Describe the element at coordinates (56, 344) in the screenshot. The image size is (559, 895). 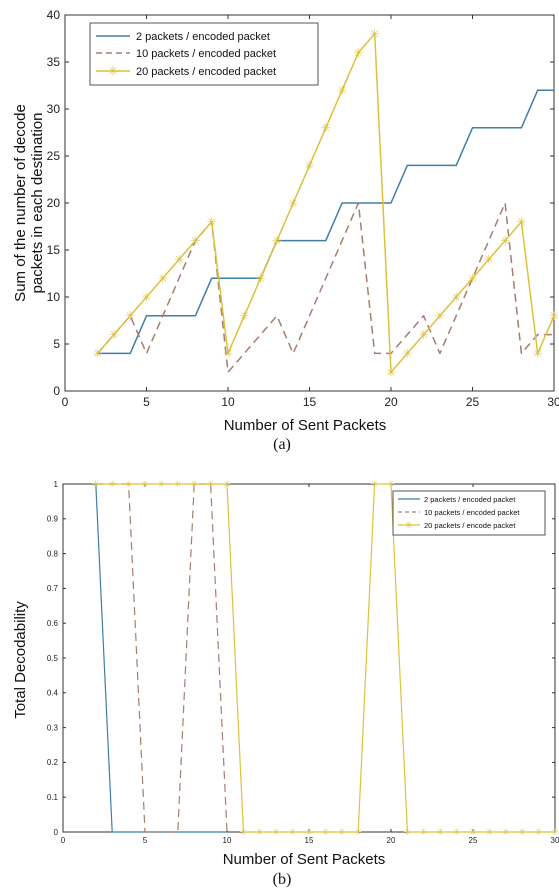
I see `chart-a-ytick-label: 5` at that location.